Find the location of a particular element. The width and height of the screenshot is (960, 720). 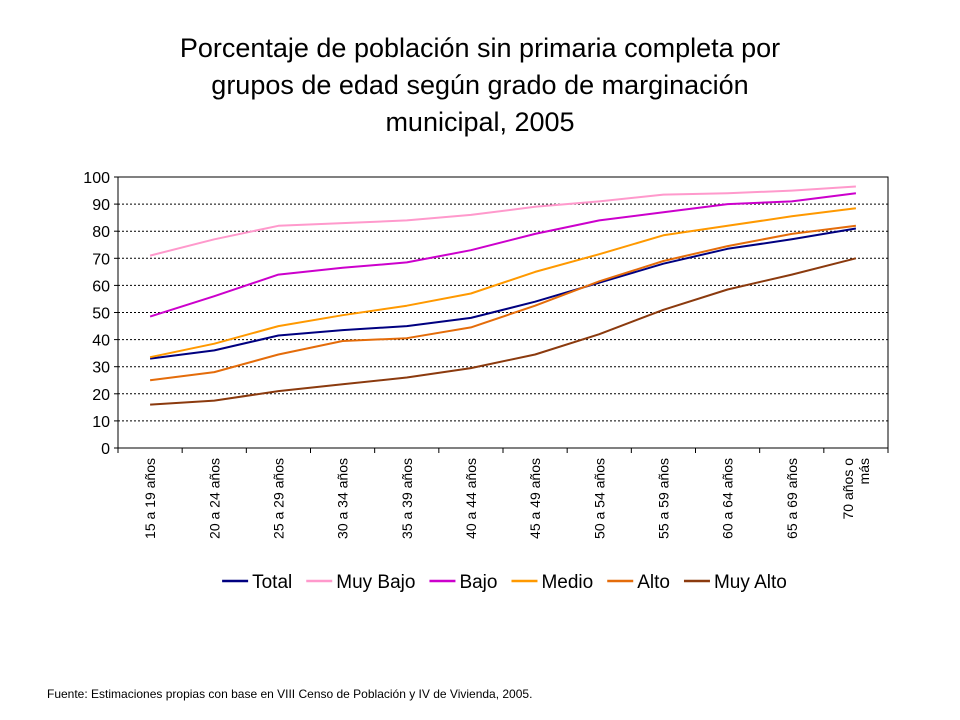

legend-item-muy-alto: Muy Alto is located at coordinates (735, 582).